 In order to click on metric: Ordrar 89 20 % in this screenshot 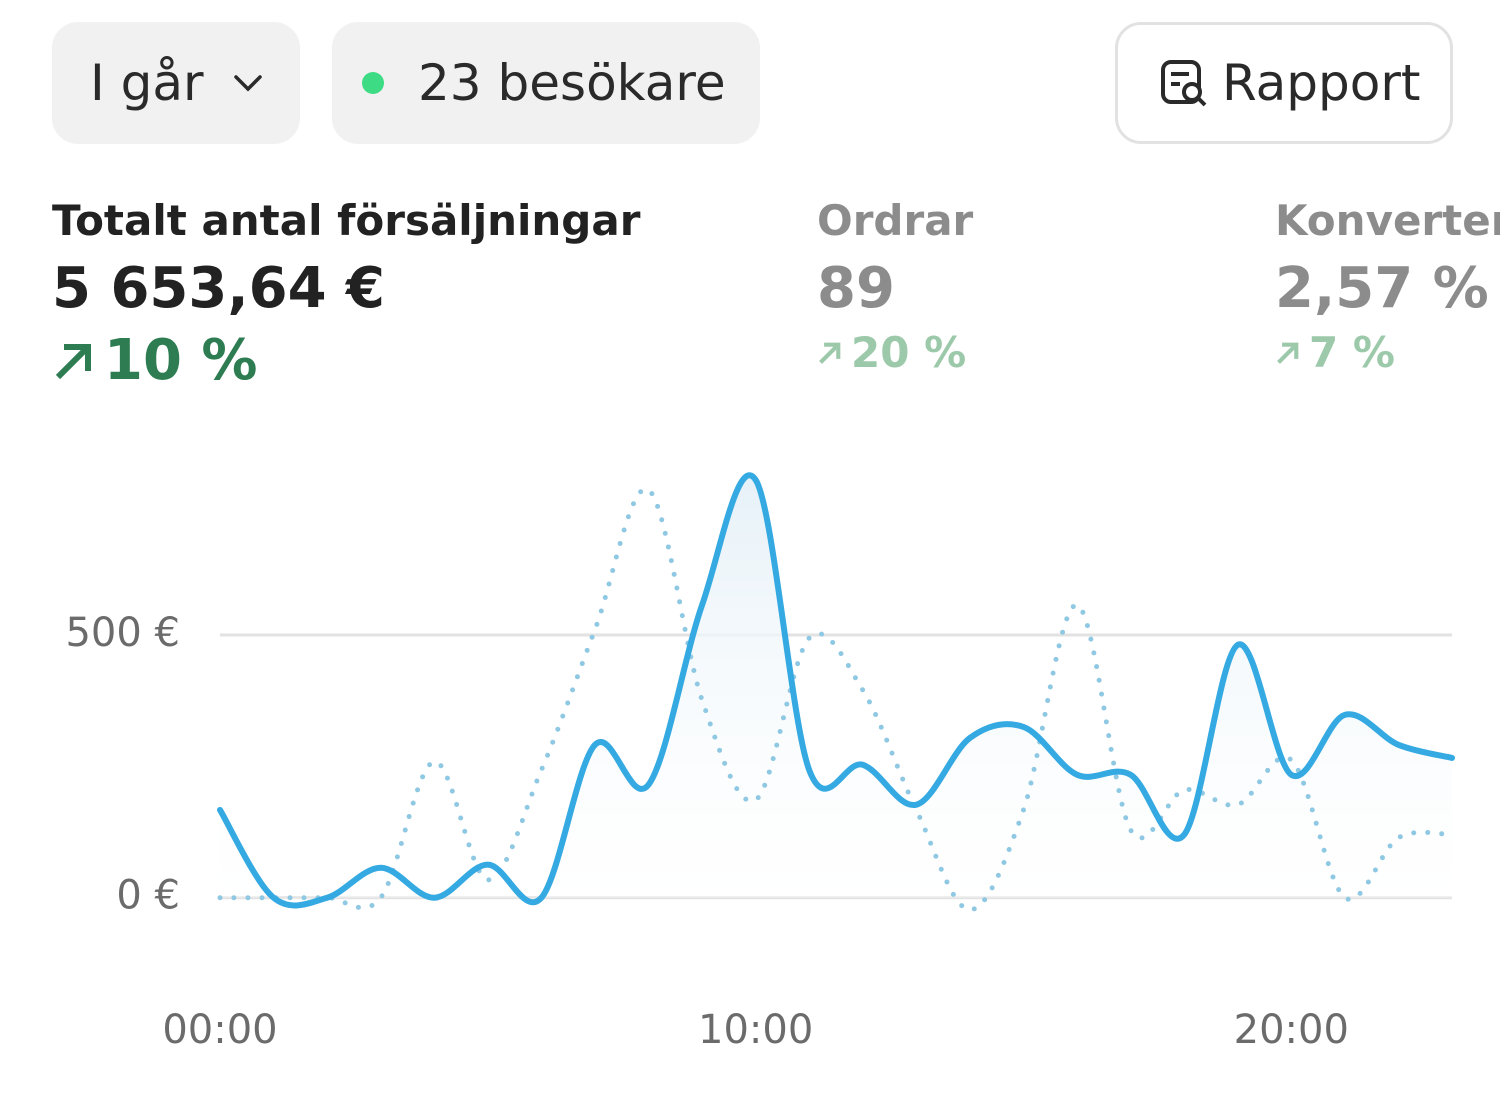, I will do `click(895, 286)`.